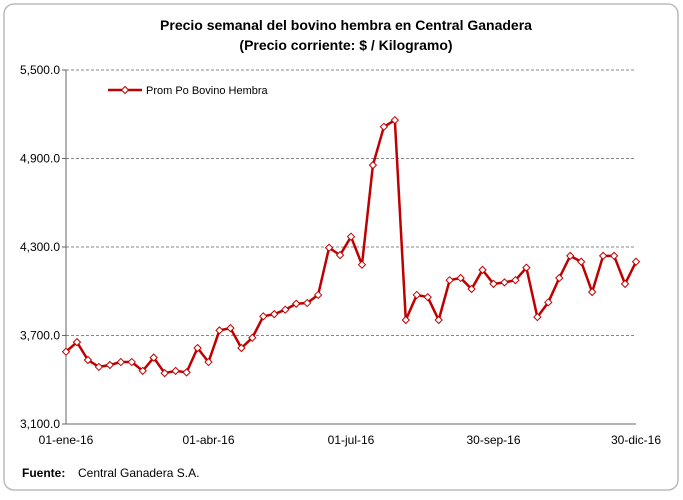 This screenshot has width=683, height=500. Describe the element at coordinates (636, 440) in the screenshot. I see `x-tick-label: 30-dic-16` at that location.